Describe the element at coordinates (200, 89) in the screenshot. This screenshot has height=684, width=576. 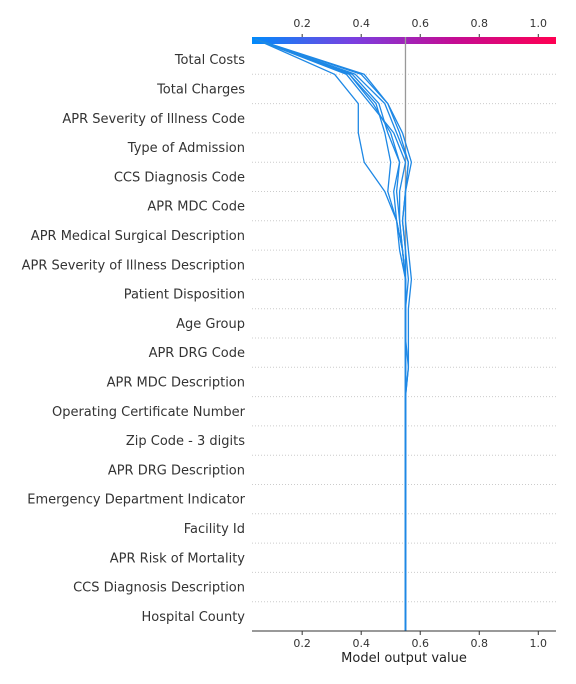
I see `feature-label: Total Charges` at that location.